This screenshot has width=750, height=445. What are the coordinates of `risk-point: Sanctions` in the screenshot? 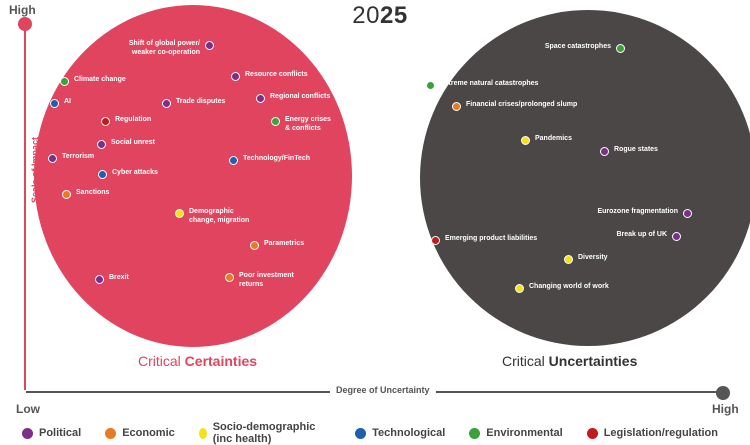 It's located at (85, 194).